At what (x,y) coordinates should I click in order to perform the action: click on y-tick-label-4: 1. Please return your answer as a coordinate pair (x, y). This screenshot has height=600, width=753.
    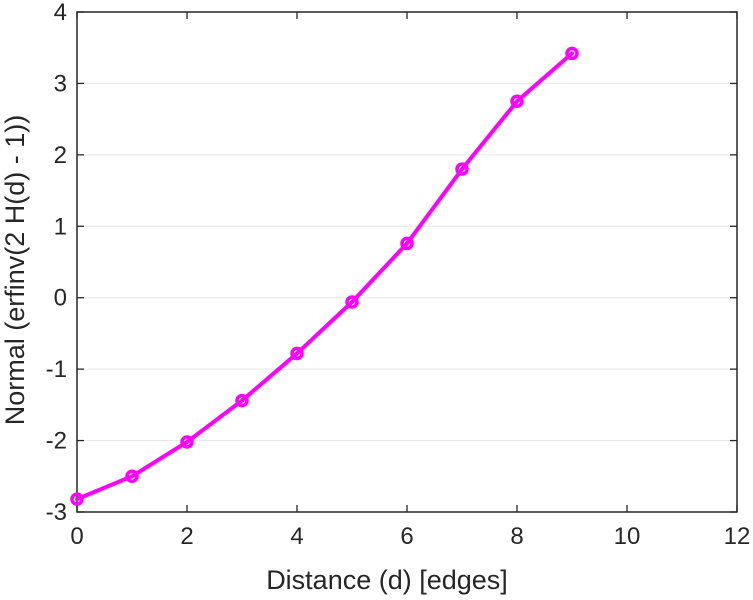
    Looking at the image, I should click on (60, 226).